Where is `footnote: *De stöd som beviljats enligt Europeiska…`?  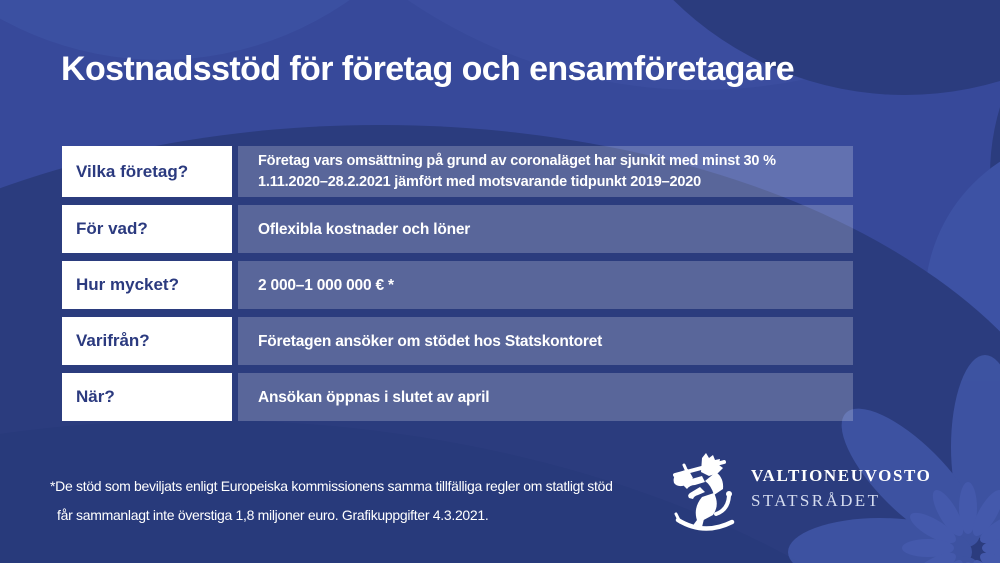 footnote: *De stöd som beviljats enligt Europeiska… is located at coordinates (331, 501).